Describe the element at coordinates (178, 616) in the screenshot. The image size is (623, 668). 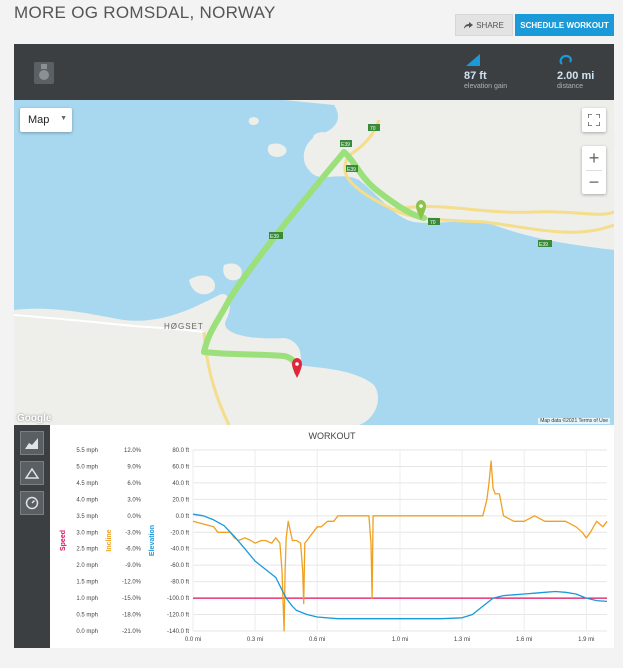
I see `elevation-tick-label: -120.0 ft` at that location.